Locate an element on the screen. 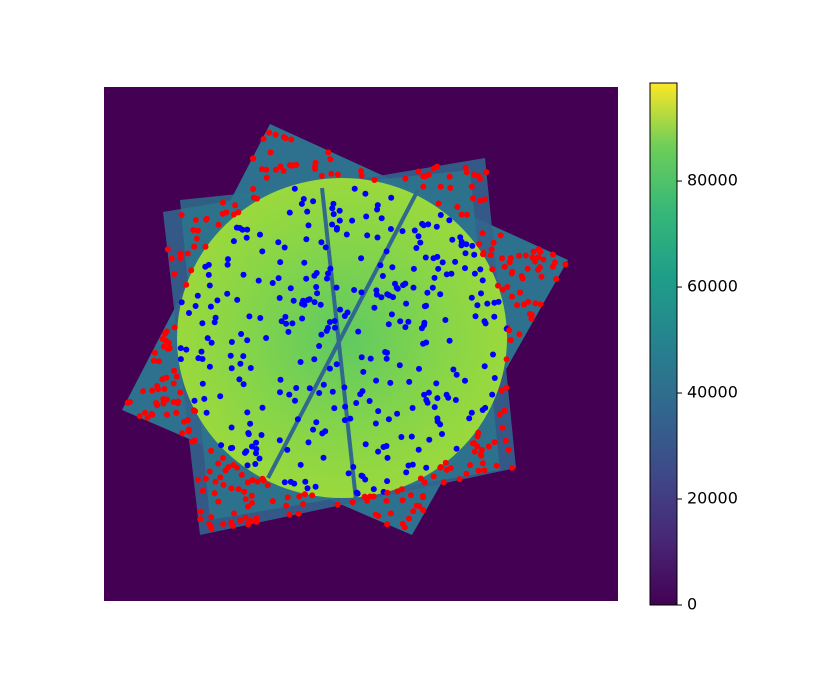 Image resolution: width=830 pixels, height=692 pixels. colorbar-tick-label: 0 is located at coordinates (692, 604).